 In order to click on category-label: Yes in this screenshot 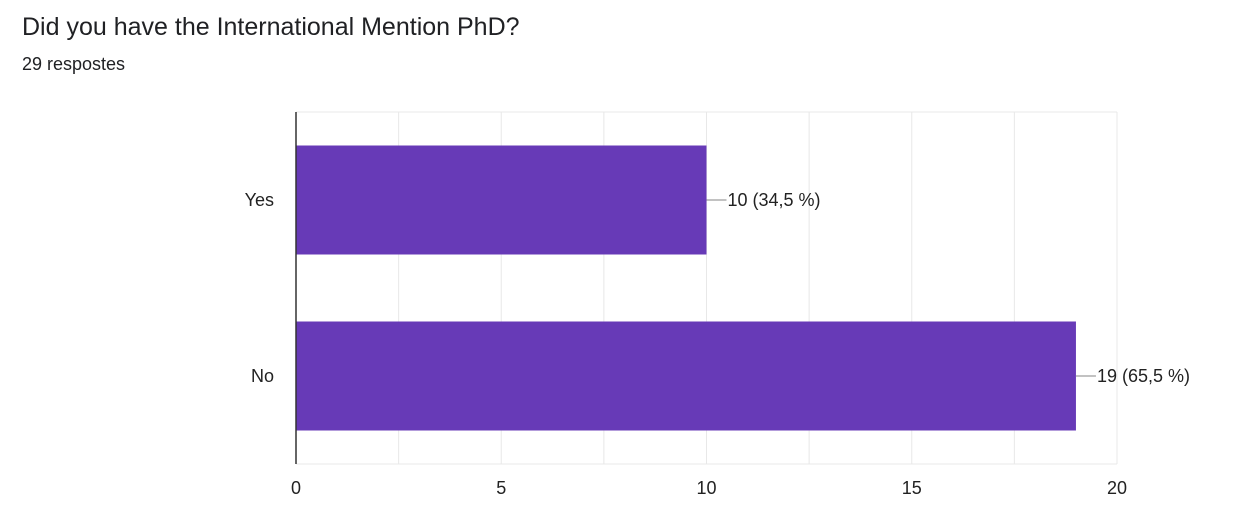, I will do `click(259, 200)`.